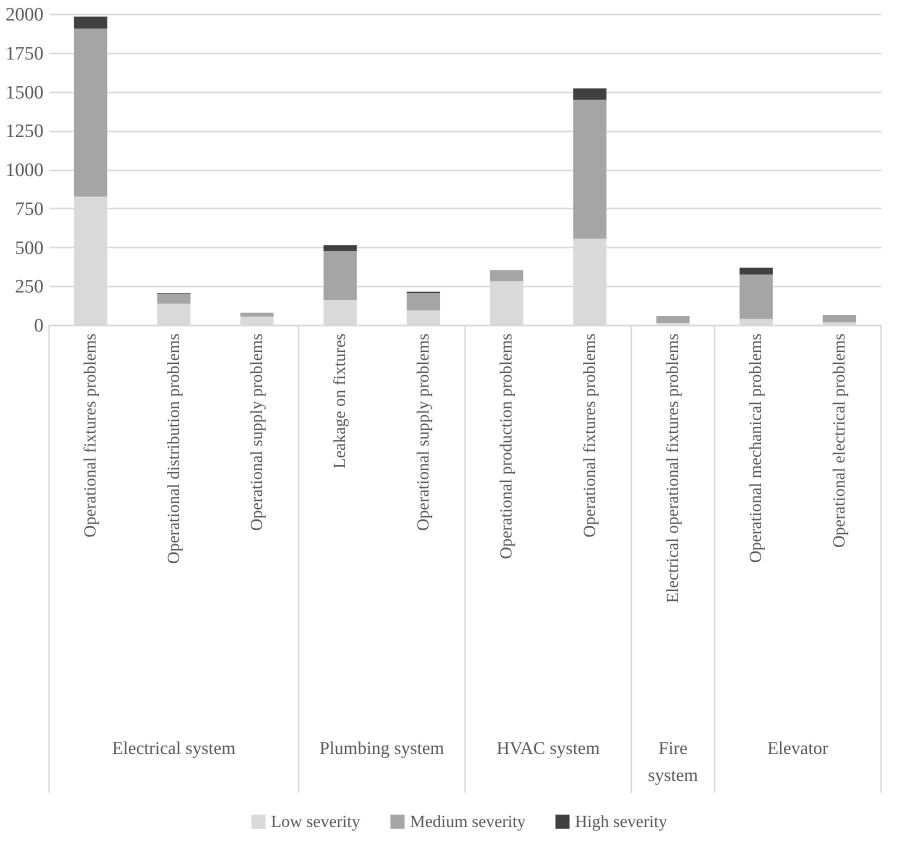 The width and height of the screenshot is (912, 844). I want to click on legend-label: Medium severity, so click(468, 821).